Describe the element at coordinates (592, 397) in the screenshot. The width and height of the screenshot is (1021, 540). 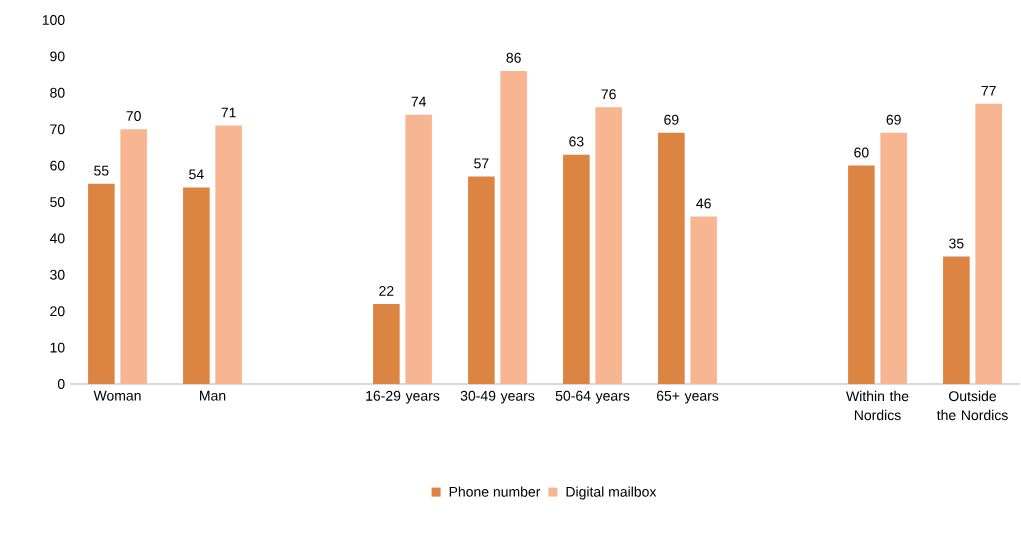
I see `x-tick-label: 50-64 years` at that location.